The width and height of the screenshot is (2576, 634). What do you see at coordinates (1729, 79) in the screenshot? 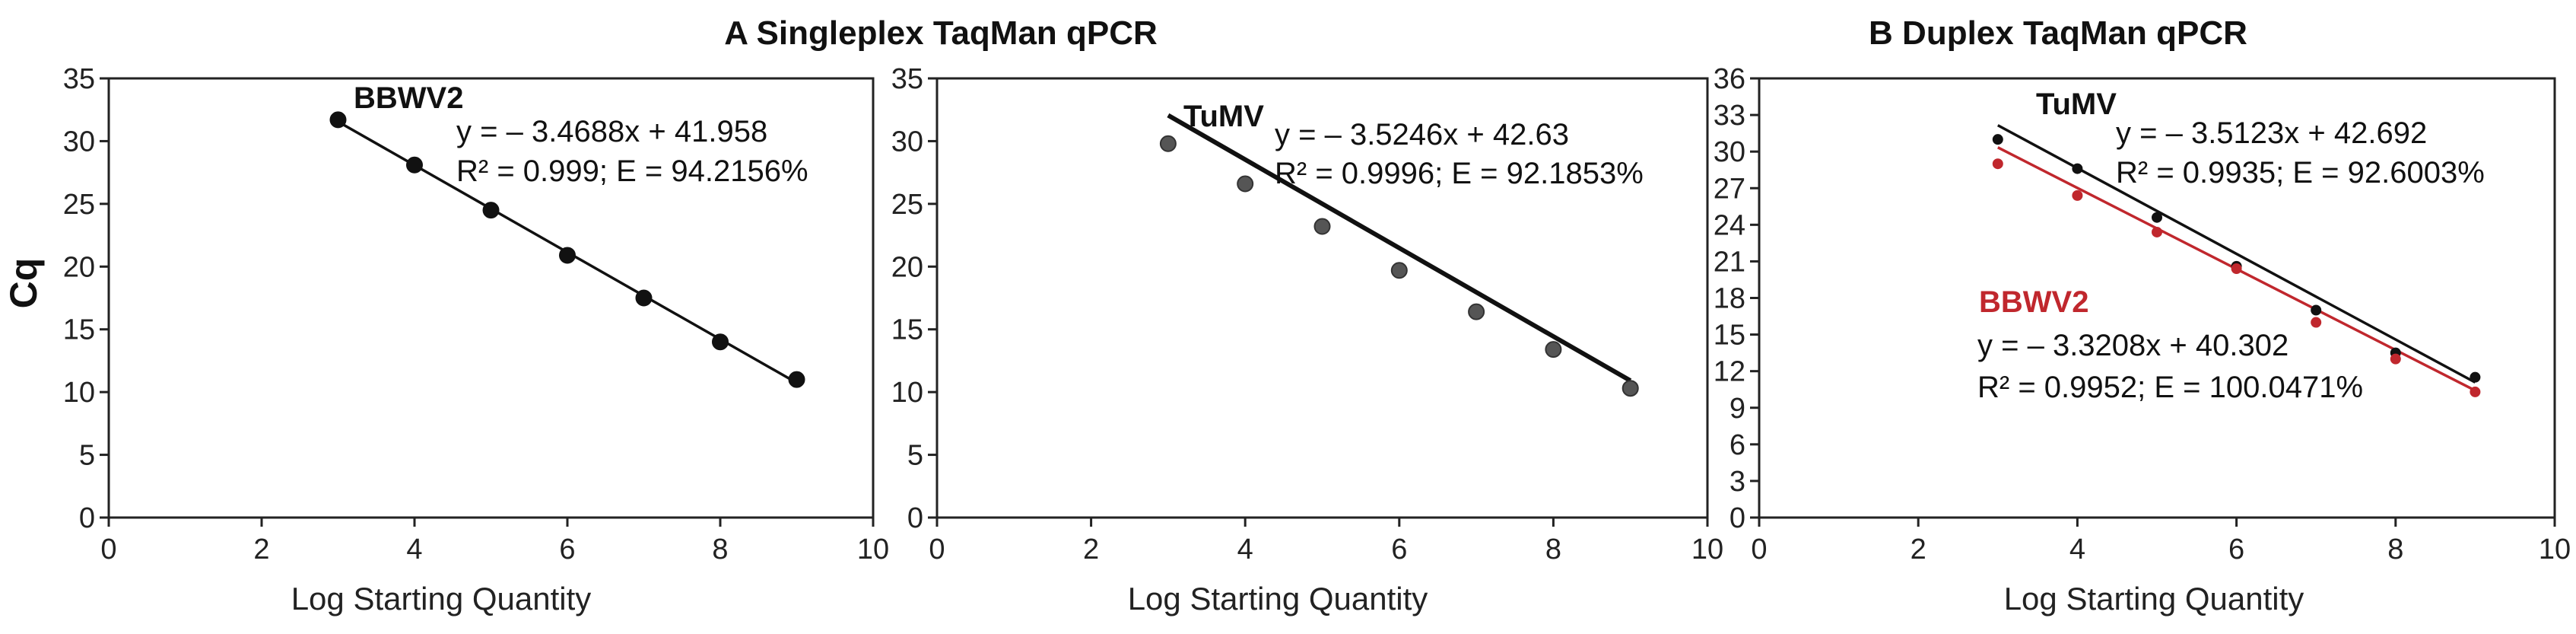
I see `y-tick-label: 36` at bounding box center [1729, 79].